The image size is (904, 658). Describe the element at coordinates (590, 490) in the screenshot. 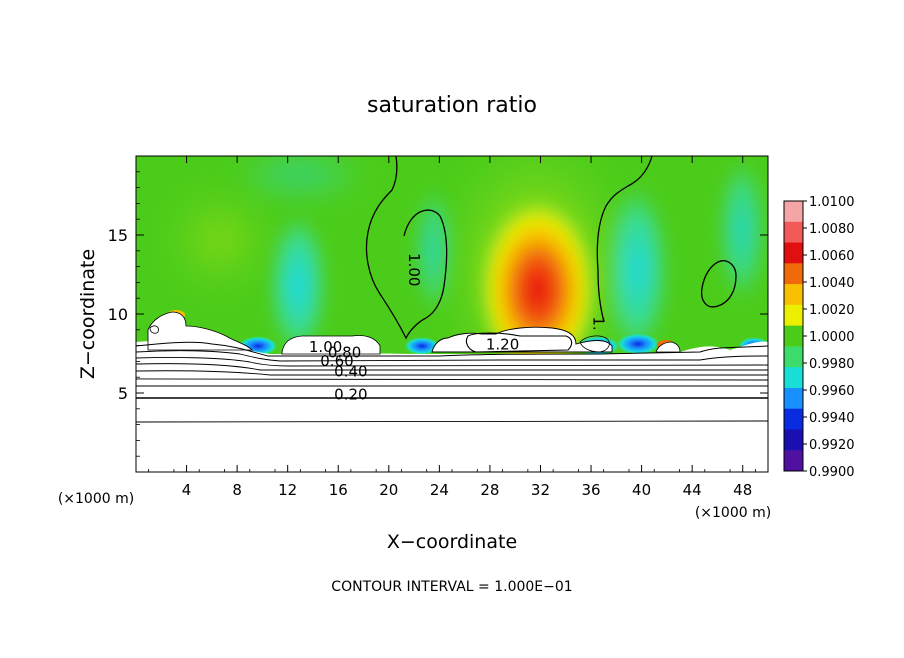

I see `x-tick-label: 36` at that location.